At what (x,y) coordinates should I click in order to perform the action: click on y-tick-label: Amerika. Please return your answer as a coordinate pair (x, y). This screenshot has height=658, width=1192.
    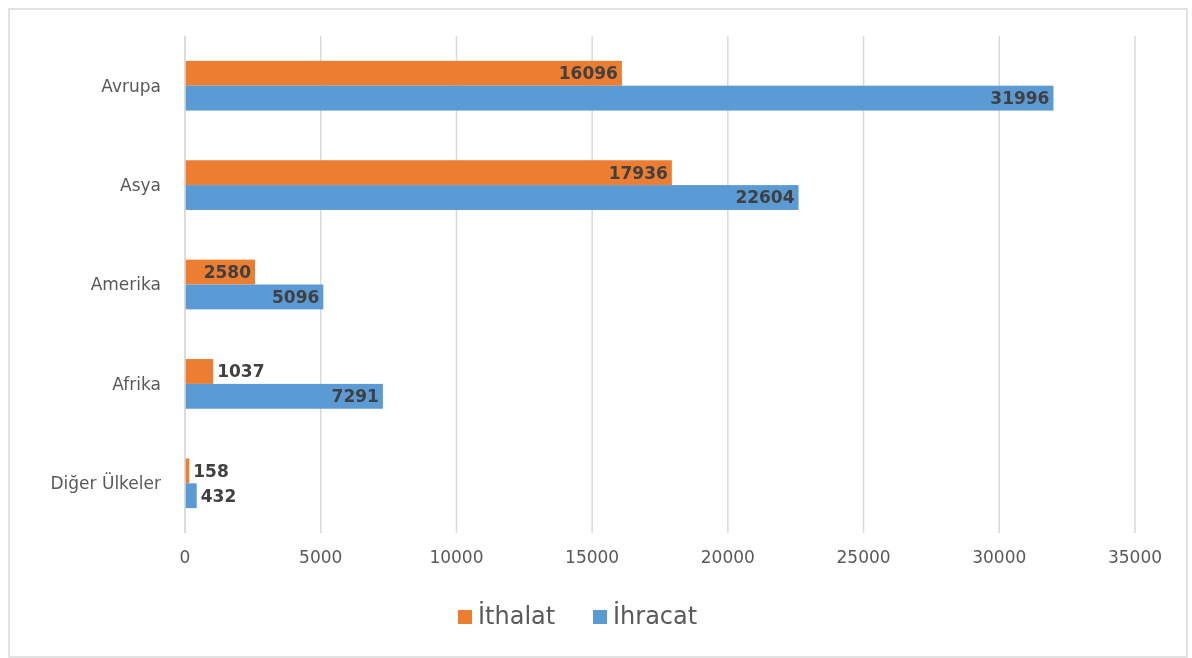
    Looking at the image, I should click on (125, 284).